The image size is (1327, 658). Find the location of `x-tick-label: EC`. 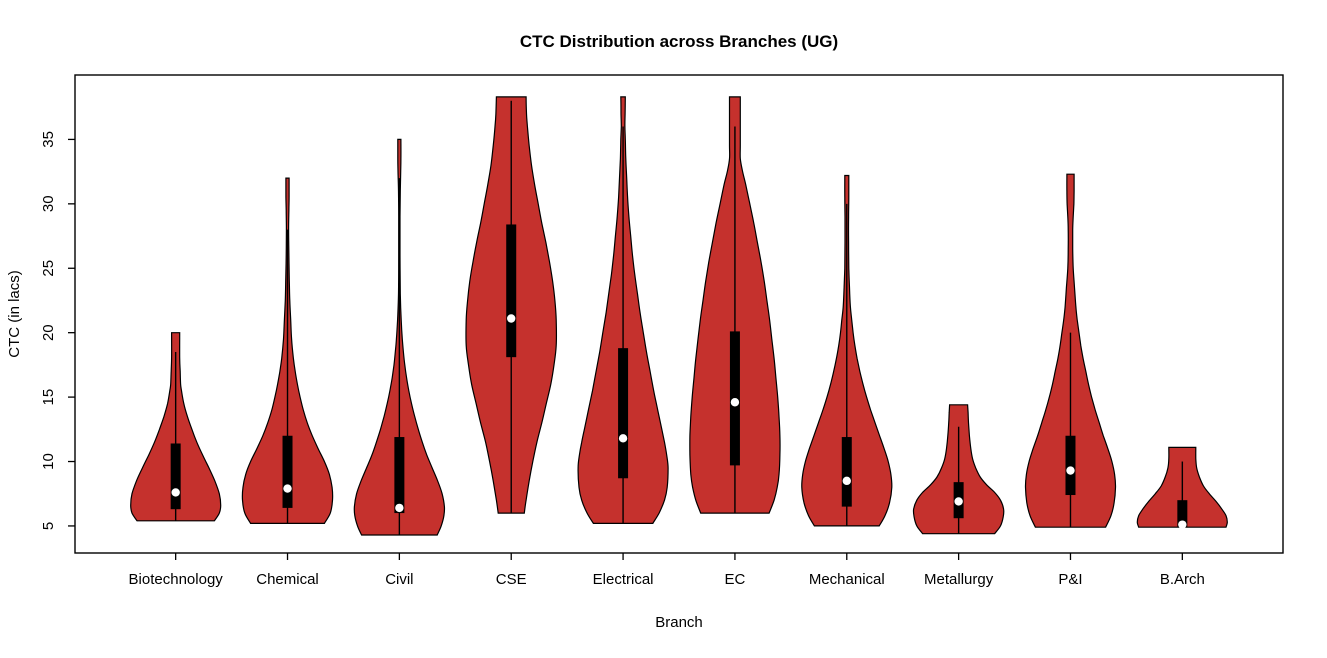

x-tick-label: EC is located at coordinates (735, 579).